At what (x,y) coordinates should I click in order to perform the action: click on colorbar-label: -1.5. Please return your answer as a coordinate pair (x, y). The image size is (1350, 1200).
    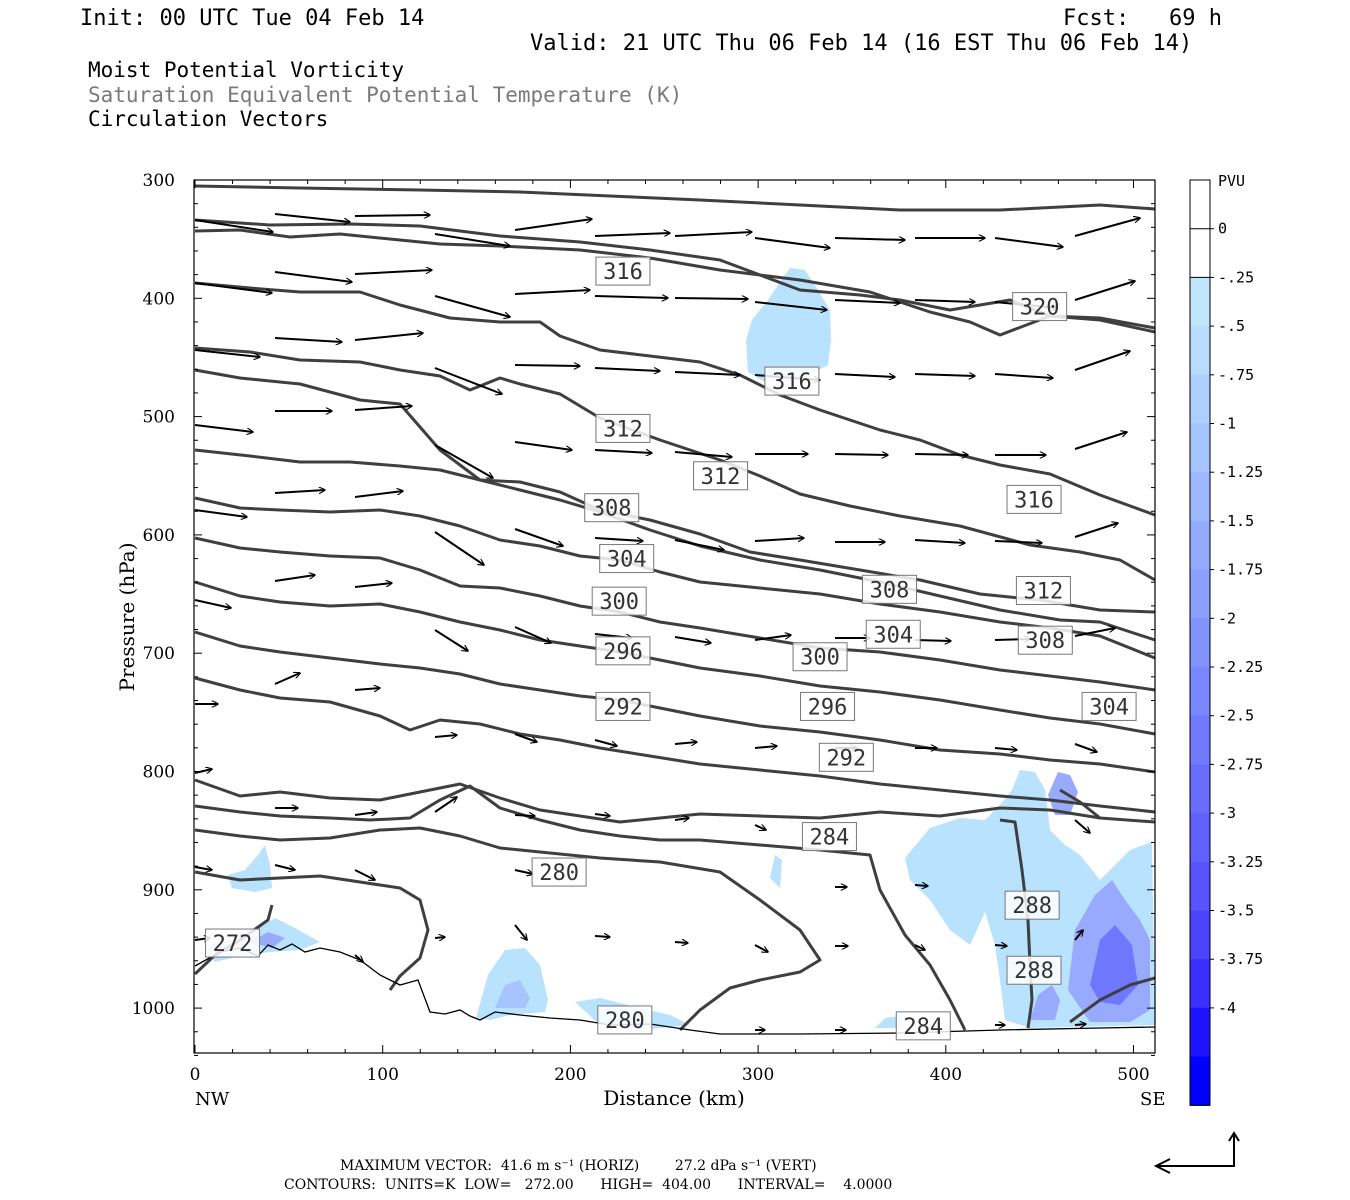
    Looking at the image, I should click on (1236, 521).